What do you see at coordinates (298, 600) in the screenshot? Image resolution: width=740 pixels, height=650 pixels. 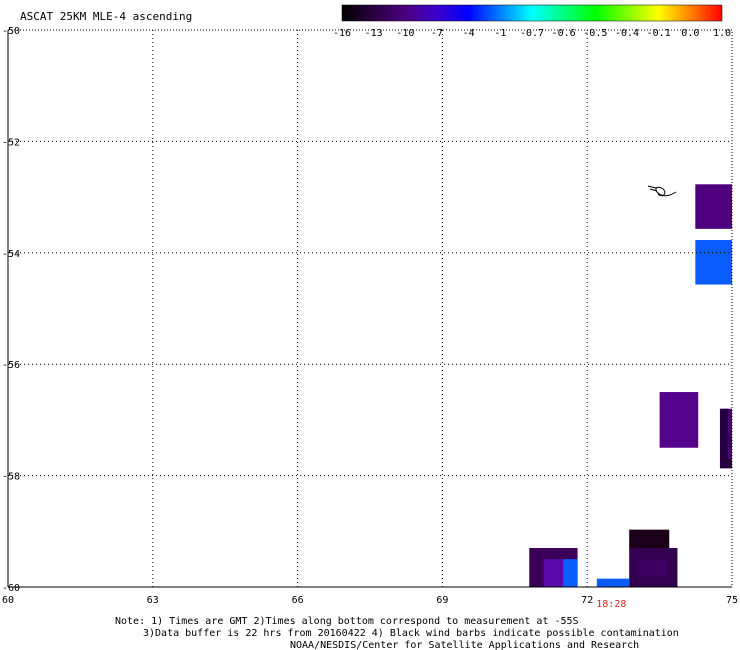 I see `x-tick-label: 66` at bounding box center [298, 600].